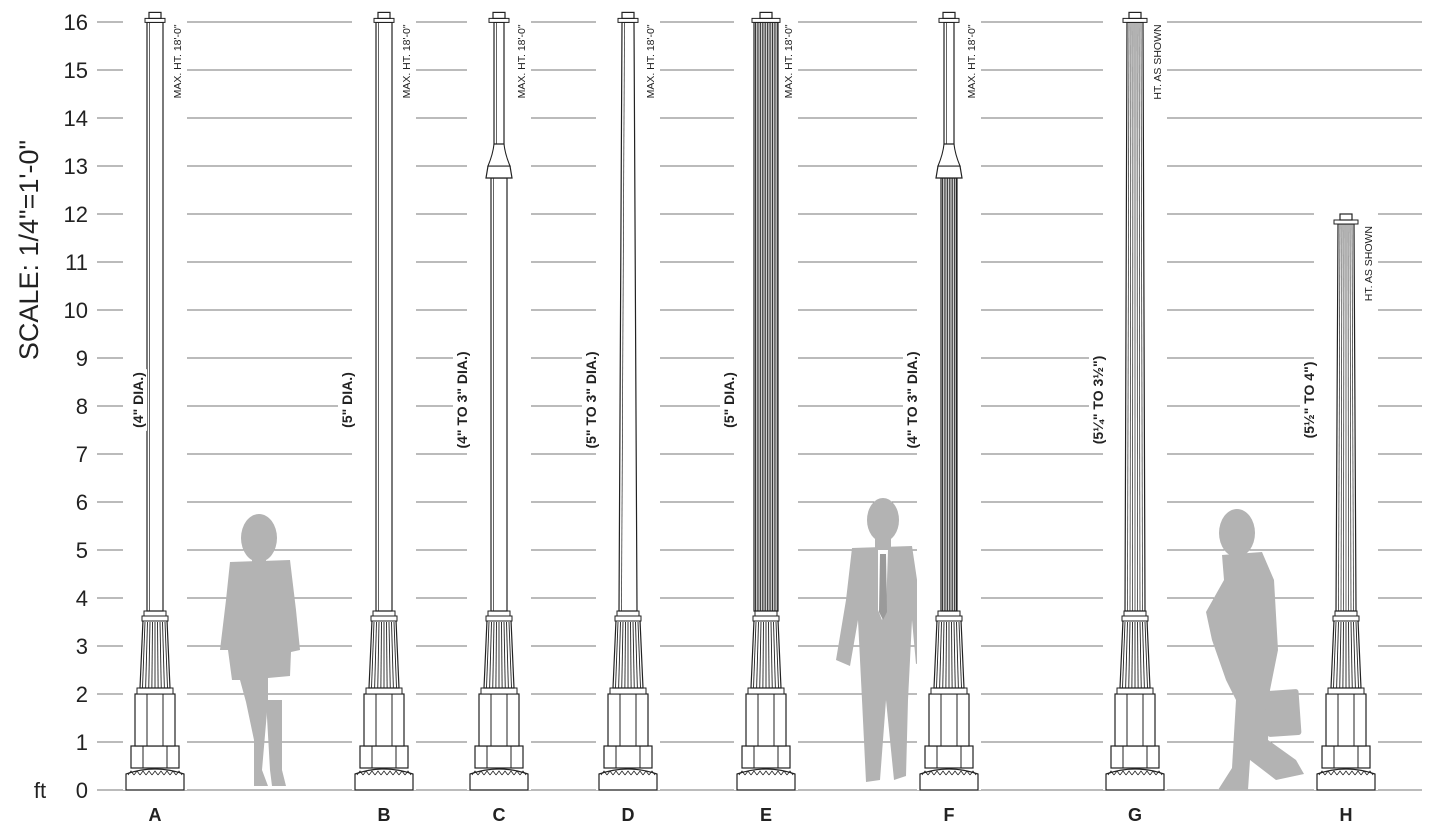 This screenshot has width=1430, height=827. I want to click on tick-label: 4, so click(82, 598).